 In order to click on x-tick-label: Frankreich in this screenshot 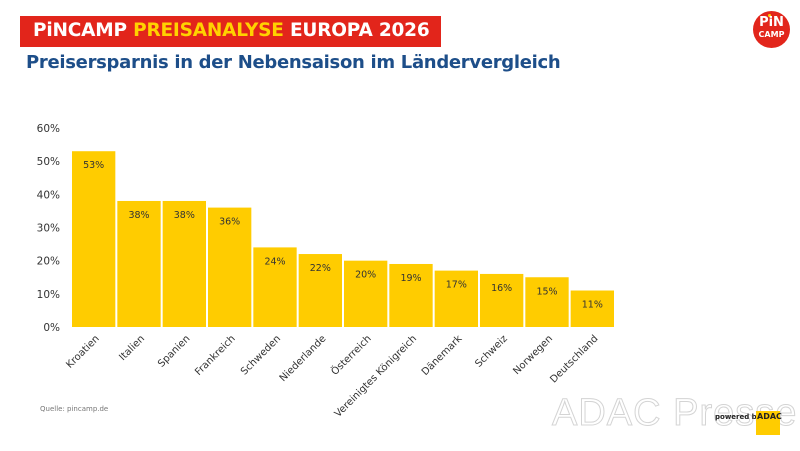, I will do `click(215, 355)`.